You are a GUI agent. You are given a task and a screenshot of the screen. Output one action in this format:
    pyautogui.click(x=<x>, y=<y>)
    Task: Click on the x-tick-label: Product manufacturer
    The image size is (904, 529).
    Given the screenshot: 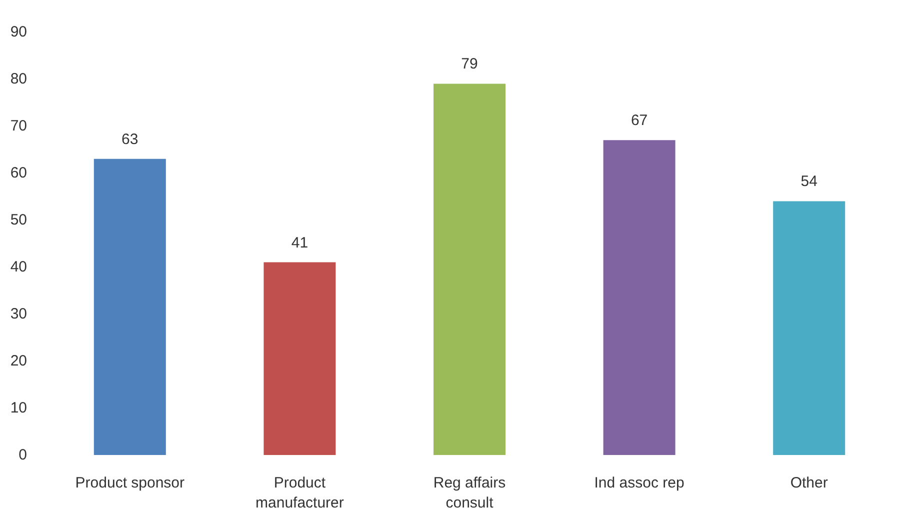 What is the action you would take?
    pyautogui.click(x=300, y=493)
    